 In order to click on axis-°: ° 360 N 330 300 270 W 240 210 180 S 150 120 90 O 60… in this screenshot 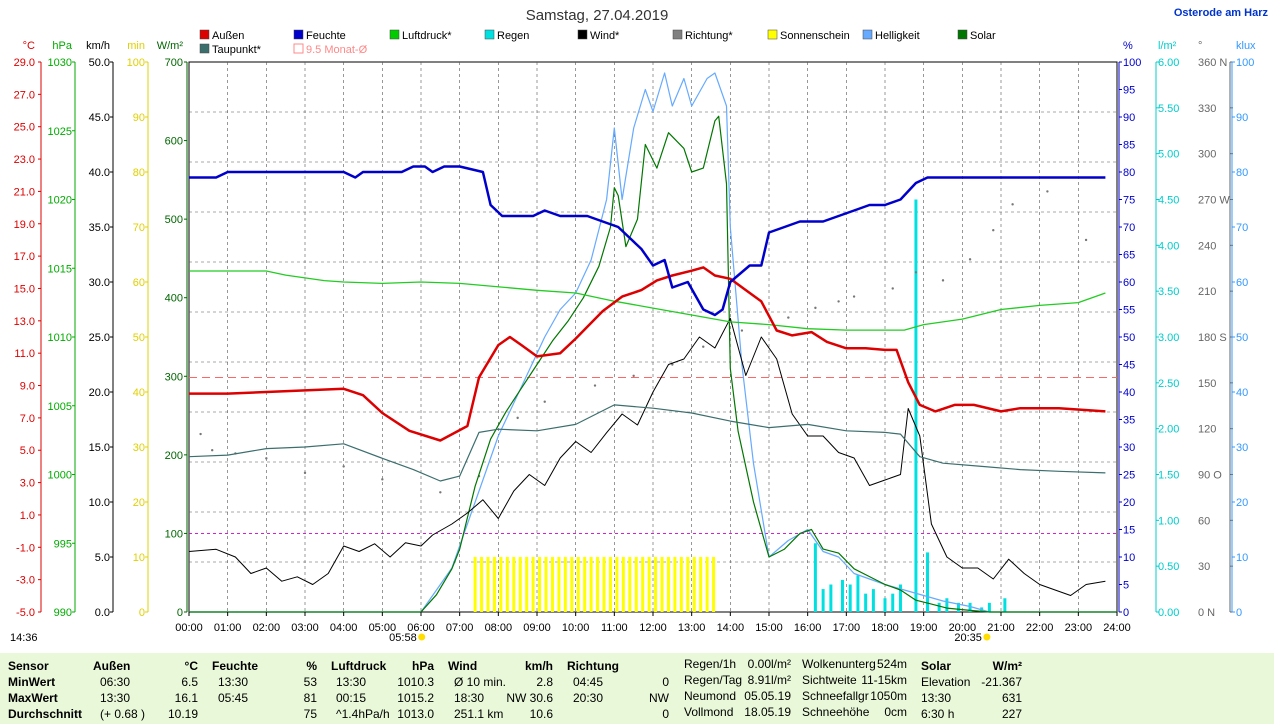, I will do `click(1215, 329)`.